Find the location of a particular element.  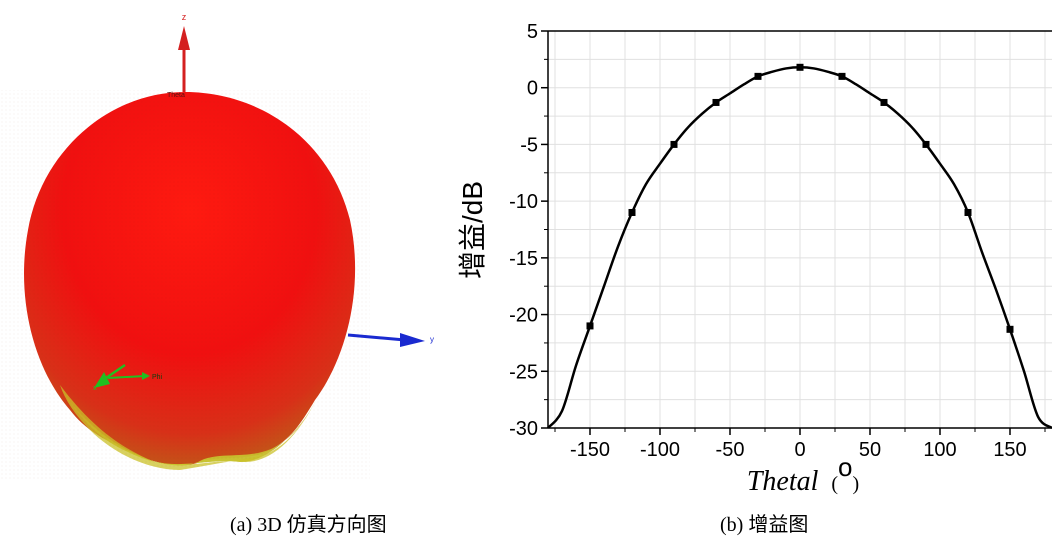

phi-label: Phi is located at coordinates (157, 377).